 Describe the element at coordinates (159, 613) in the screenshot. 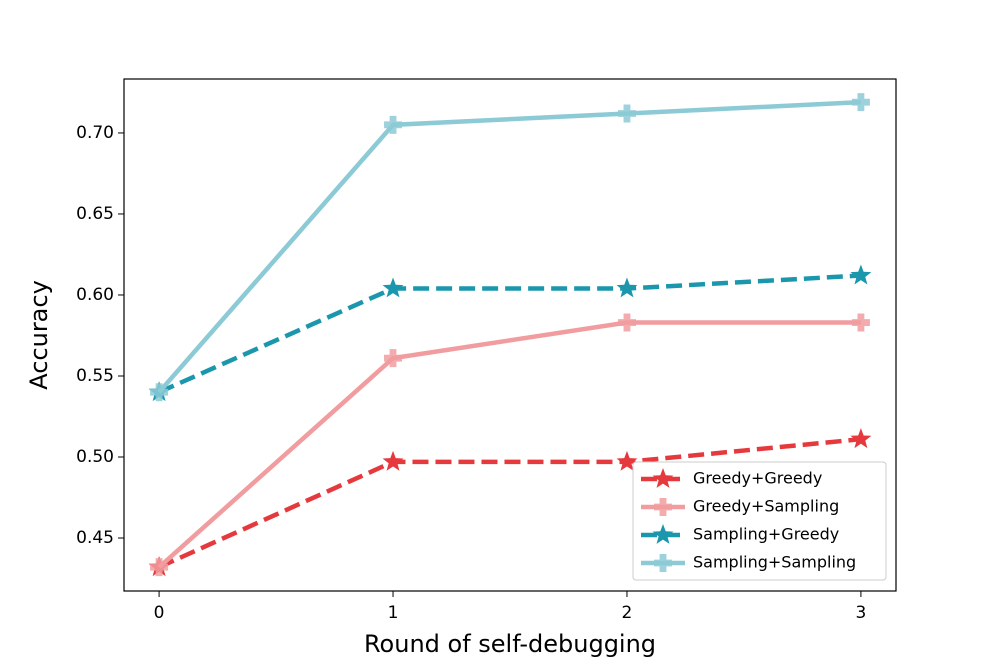

I see `x-tick-label: 0` at that location.